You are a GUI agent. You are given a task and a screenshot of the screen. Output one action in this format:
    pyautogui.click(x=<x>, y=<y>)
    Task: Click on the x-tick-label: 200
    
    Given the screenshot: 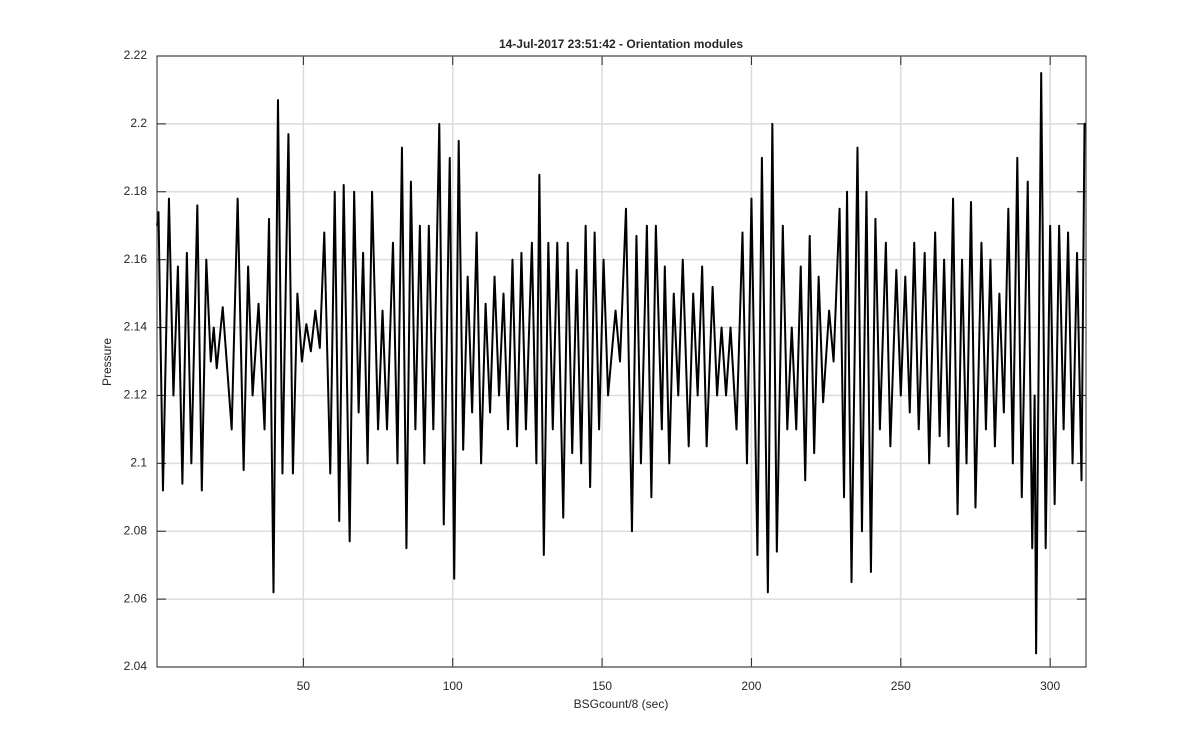 What is the action you would take?
    pyautogui.click(x=751, y=686)
    